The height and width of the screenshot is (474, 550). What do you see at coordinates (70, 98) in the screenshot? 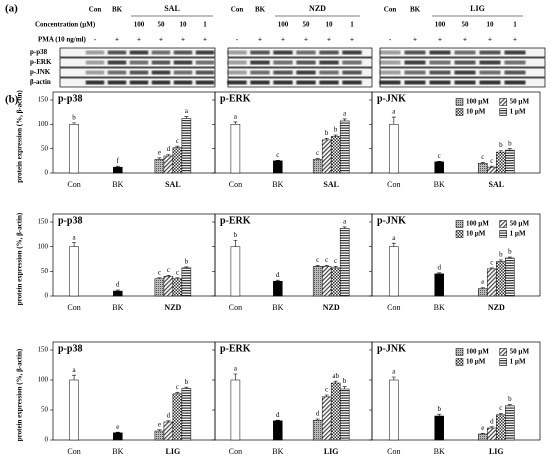
I see `chart-title: p-p38` at bounding box center [70, 98].